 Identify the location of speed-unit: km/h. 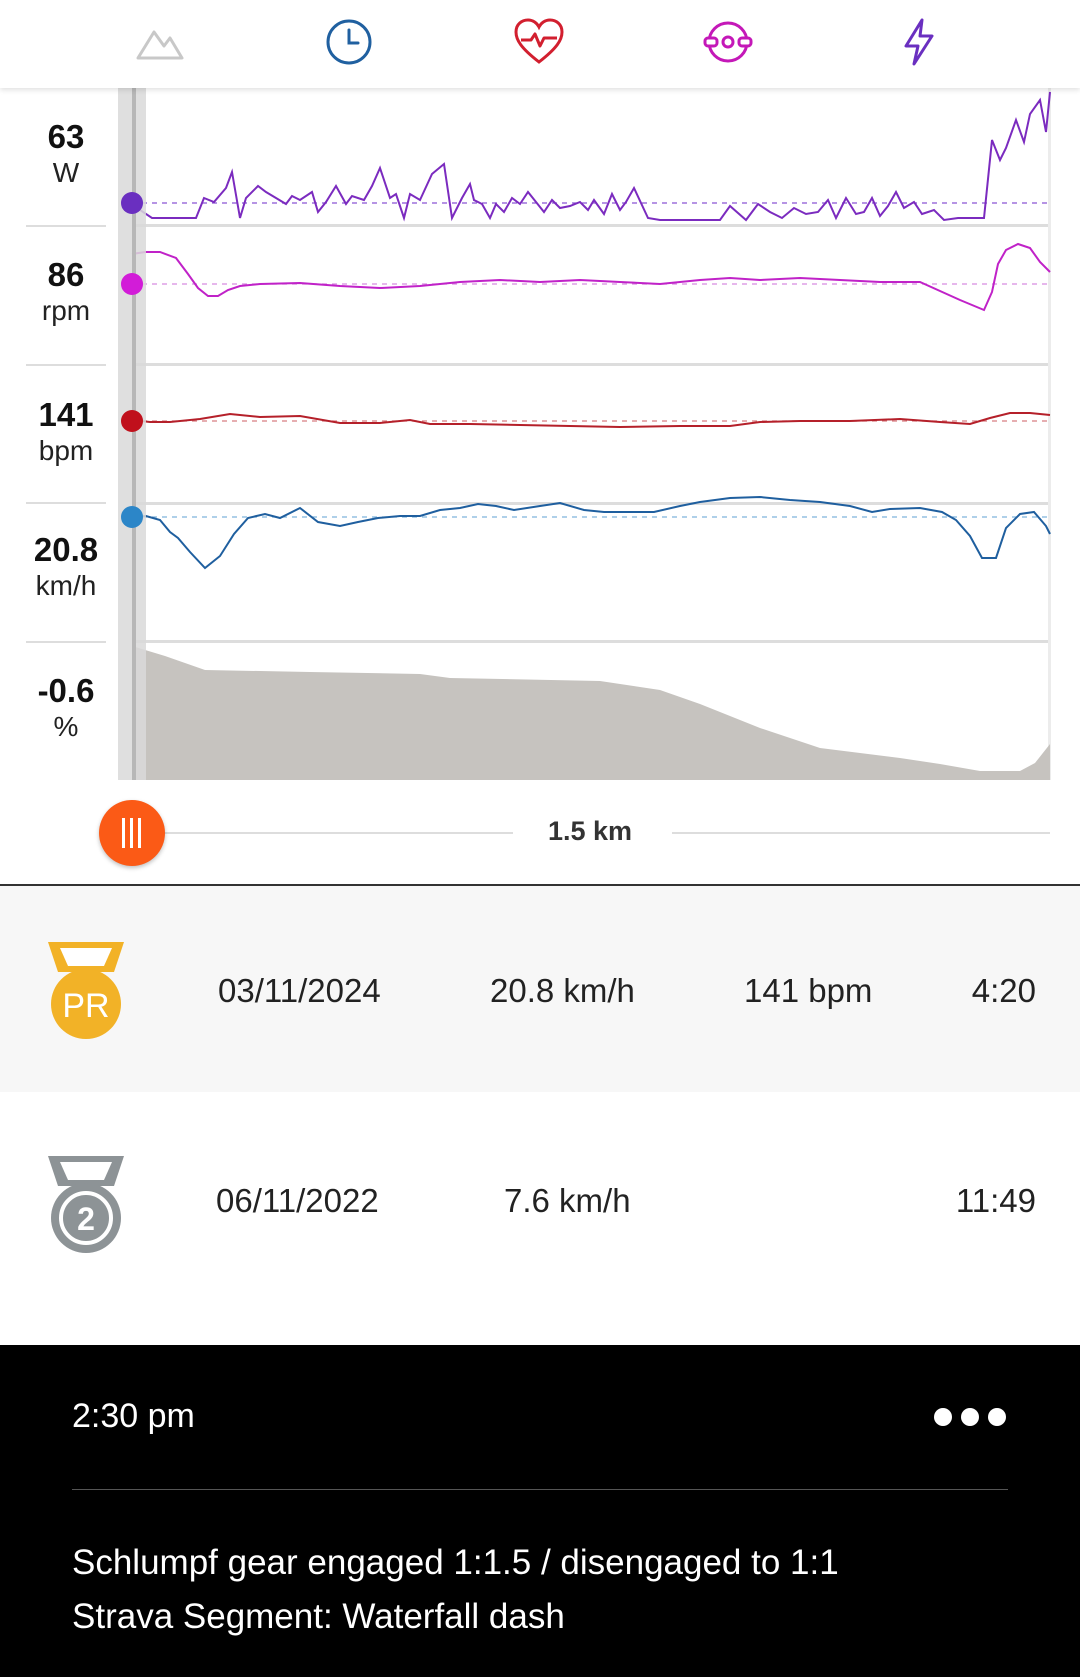
(66, 585).